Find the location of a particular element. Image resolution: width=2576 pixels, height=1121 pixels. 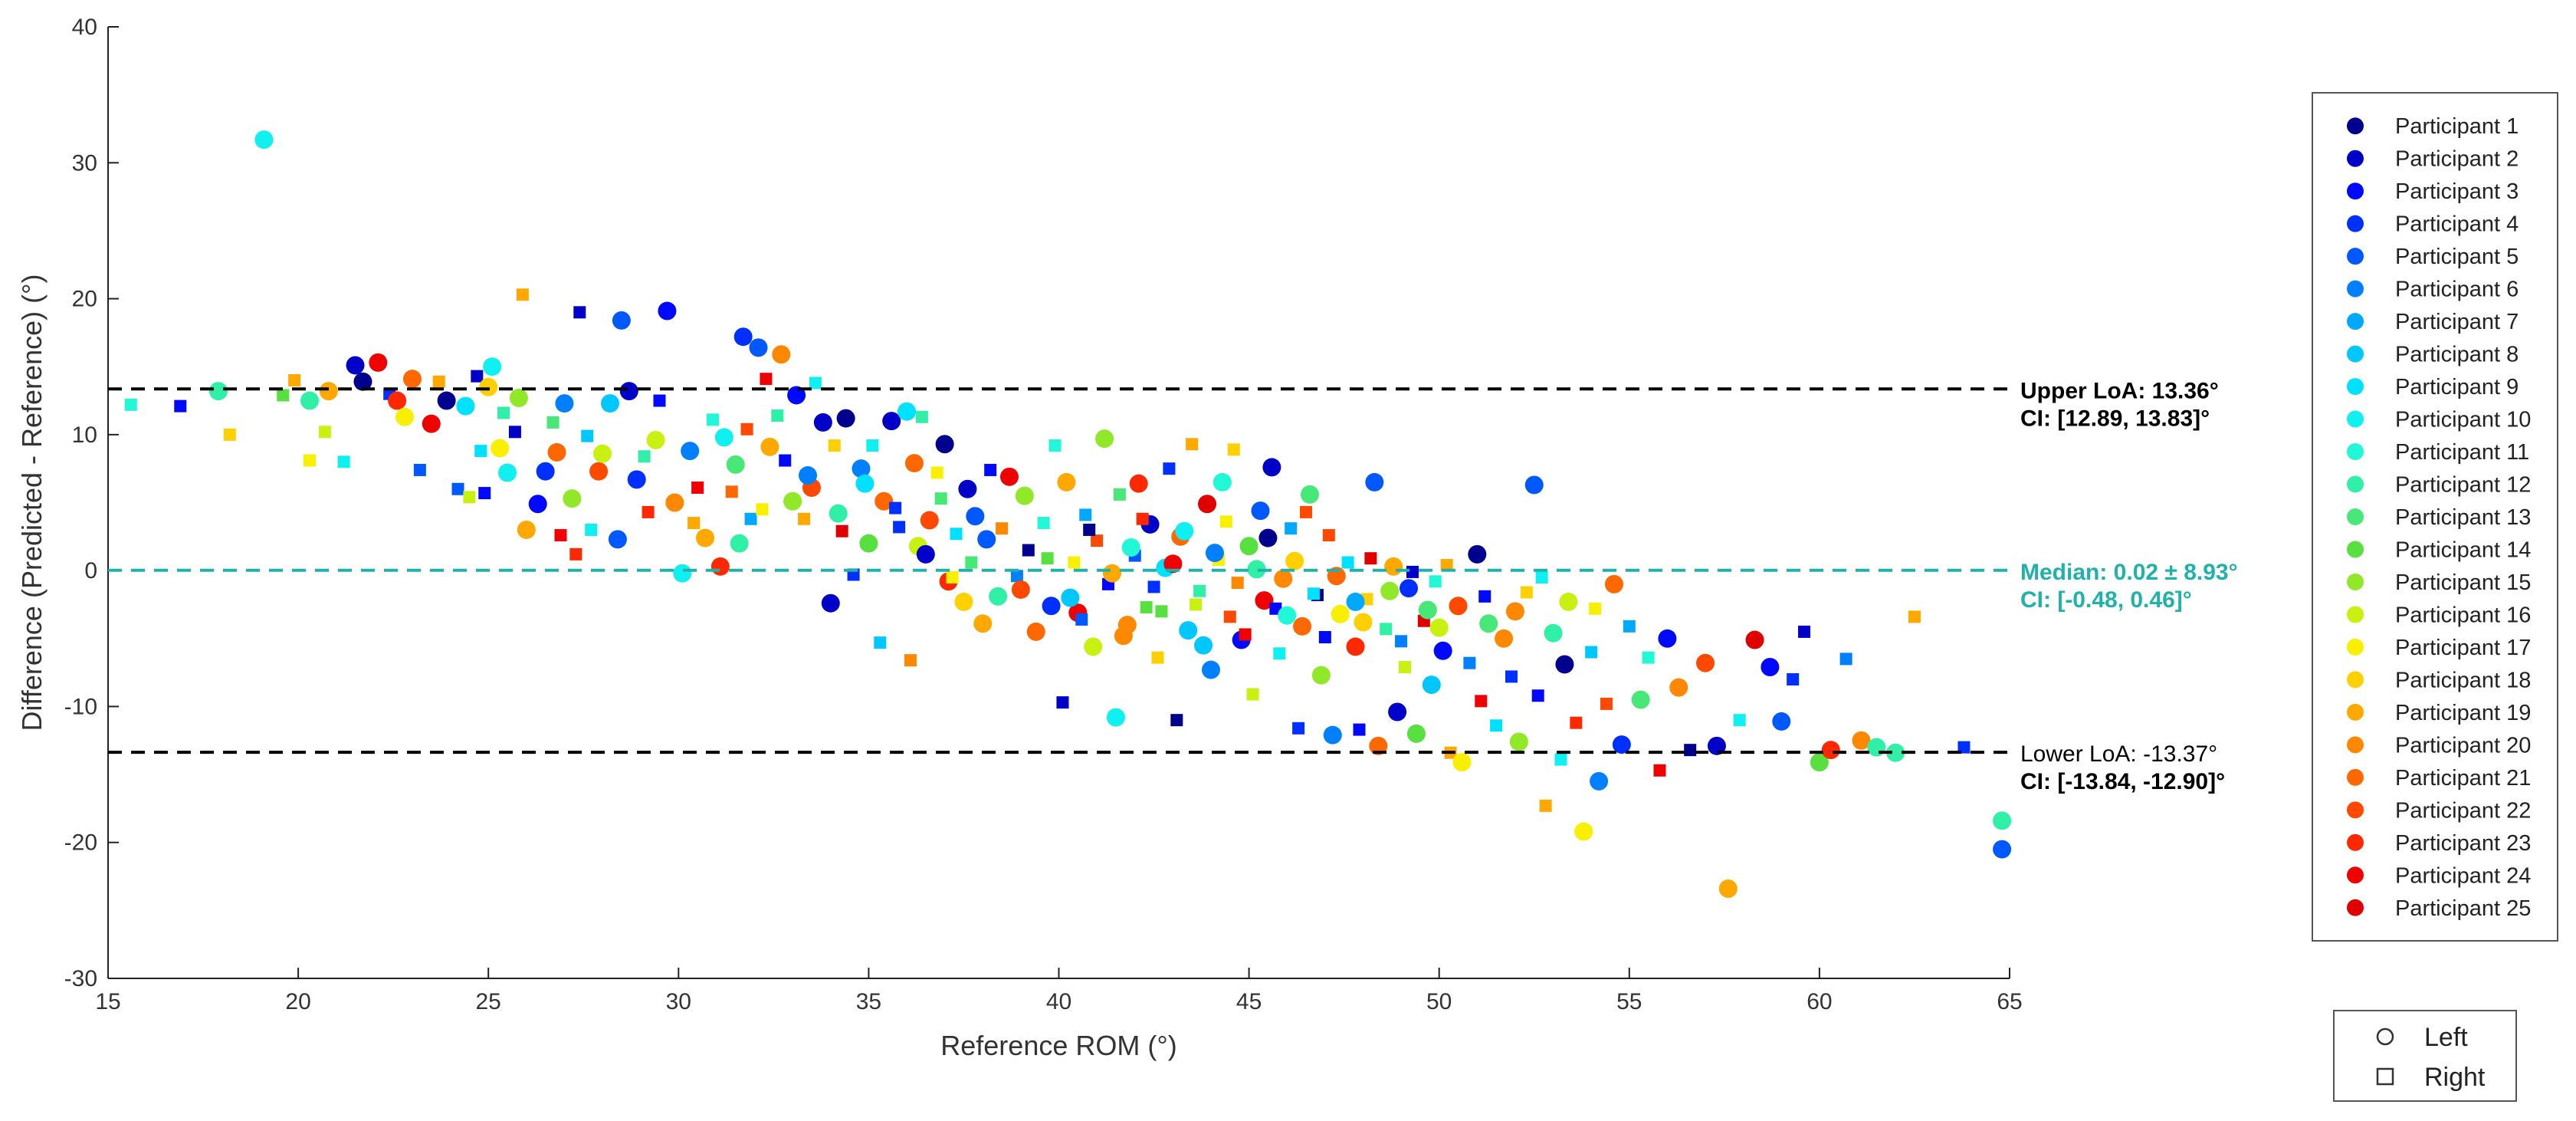

y-tick-label: 10 is located at coordinates (84, 435).